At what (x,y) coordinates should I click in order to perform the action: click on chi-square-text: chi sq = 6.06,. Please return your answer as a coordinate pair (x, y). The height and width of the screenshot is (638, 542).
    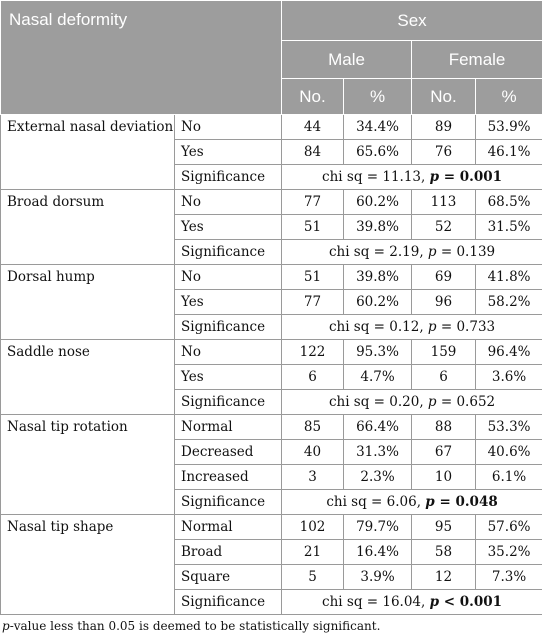
    Looking at the image, I should click on (376, 502).